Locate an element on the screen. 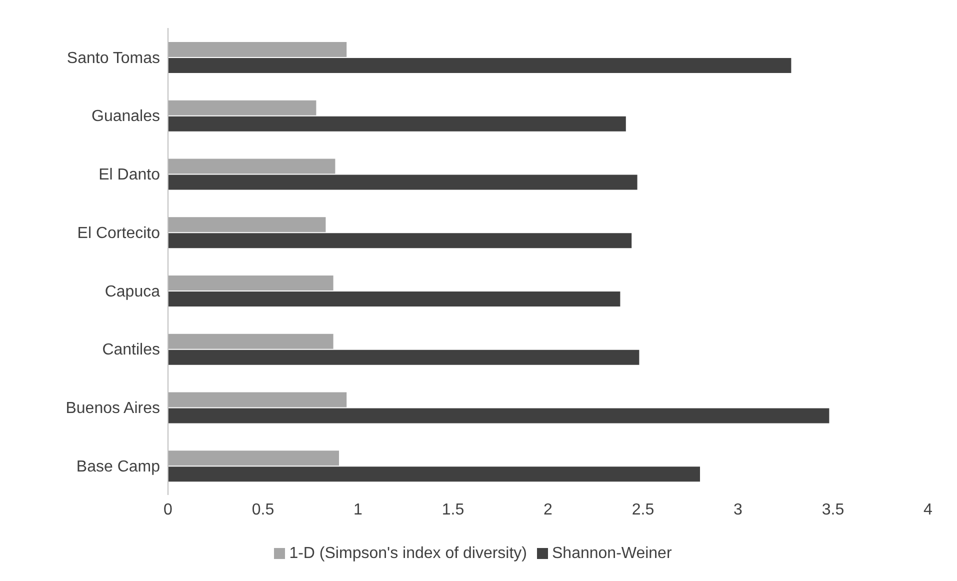 The width and height of the screenshot is (957, 581). x-tick-label: 0 is located at coordinates (168, 509).